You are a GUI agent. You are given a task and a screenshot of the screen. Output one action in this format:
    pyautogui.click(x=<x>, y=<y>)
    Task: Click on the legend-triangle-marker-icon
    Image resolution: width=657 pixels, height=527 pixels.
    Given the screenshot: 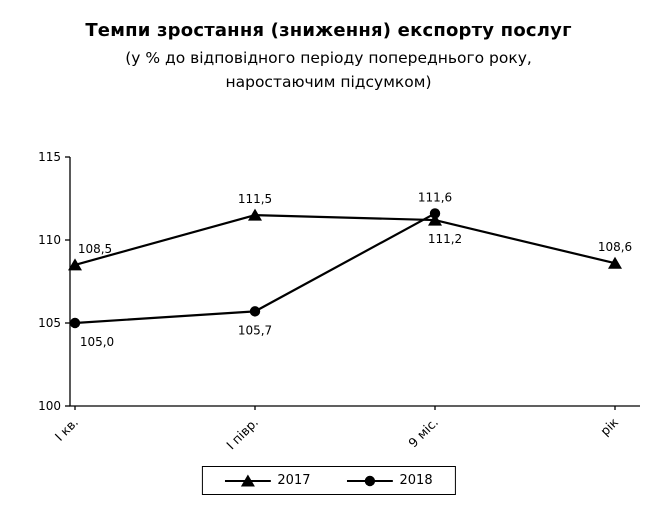 What is the action you would take?
    pyautogui.click(x=247, y=480)
    